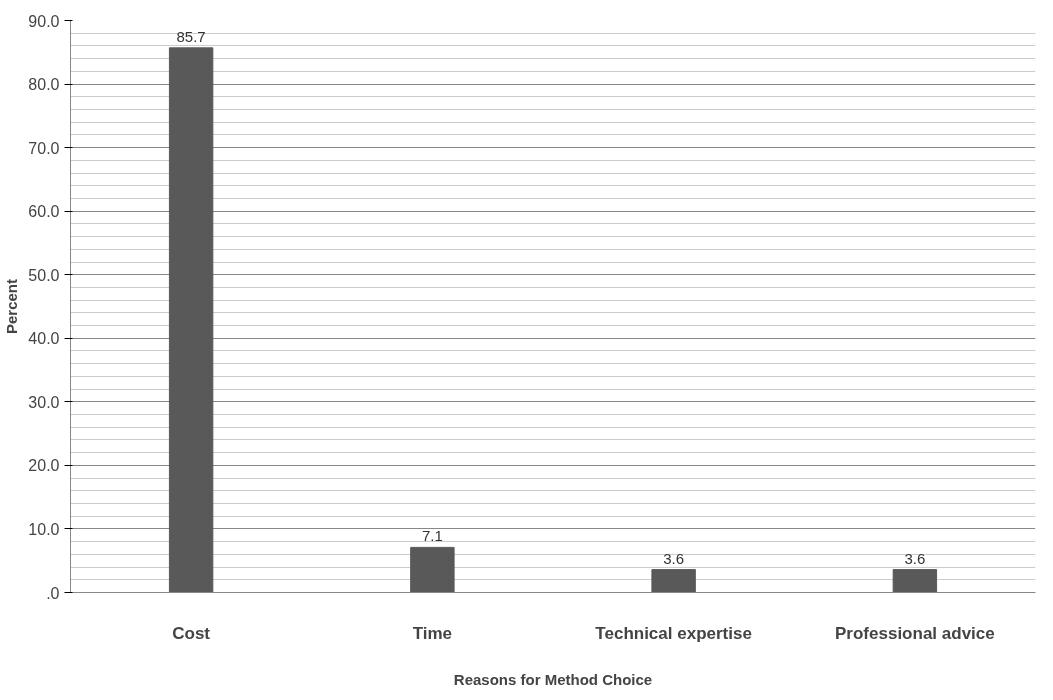  What do you see at coordinates (673, 633) in the screenshot?
I see `x-tick-label: Technical expertise` at bounding box center [673, 633].